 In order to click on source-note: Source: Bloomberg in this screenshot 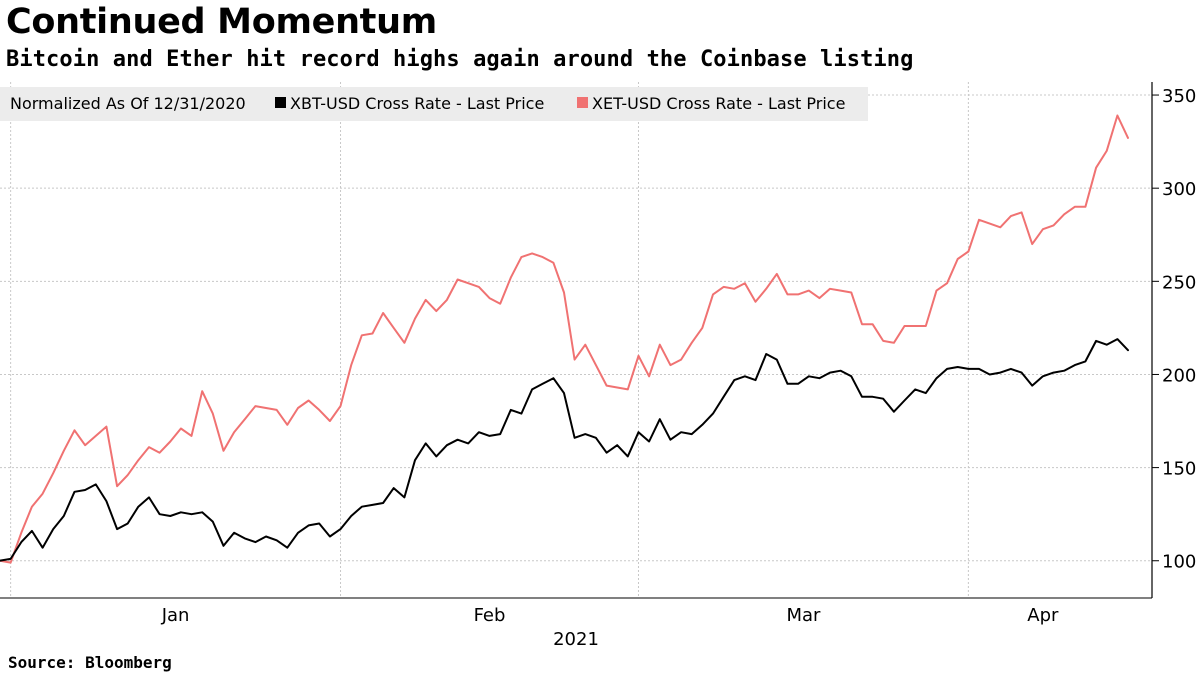, I will do `click(90, 662)`.